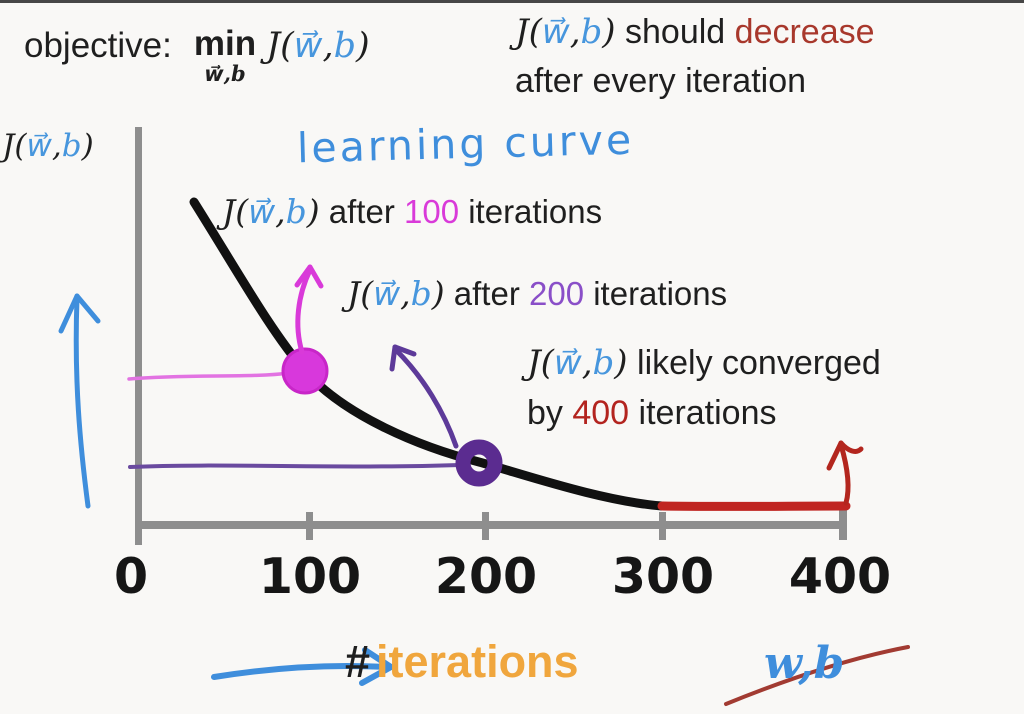 This screenshot has width=1024, height=714. Describe the element at coordinates (302, 666) in the screenshot. I see `blue-x-direction-arrow` at that location.